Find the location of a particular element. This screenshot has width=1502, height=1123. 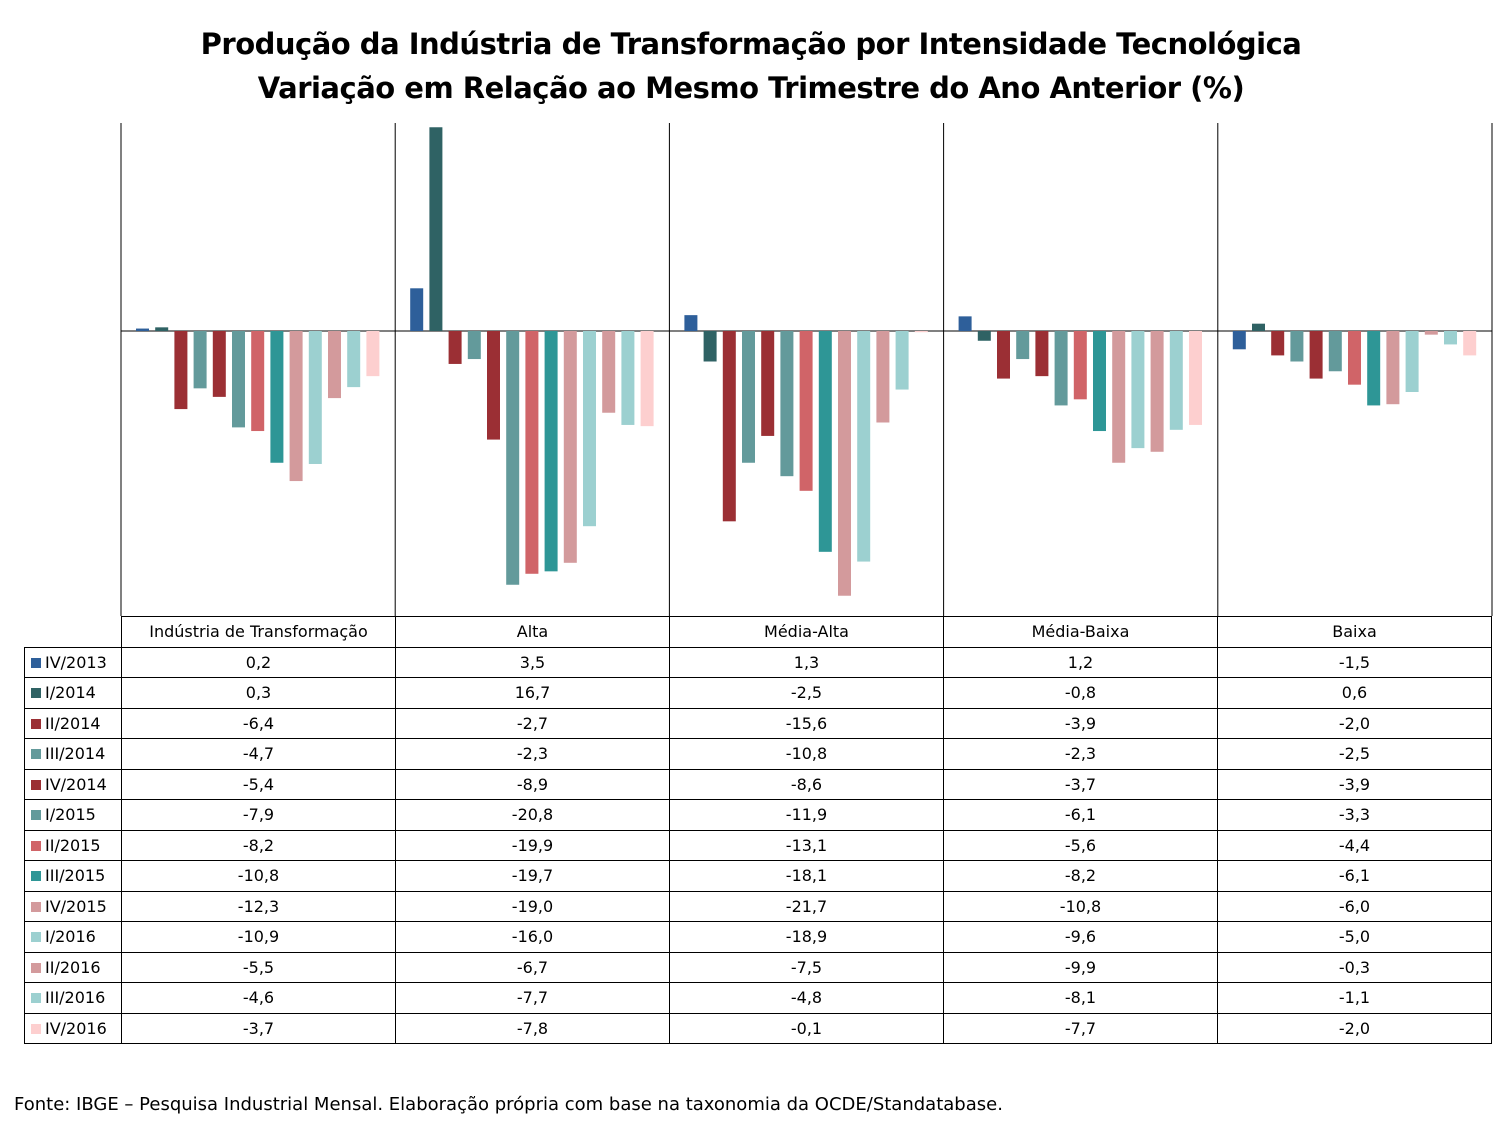

data-value: -8,6 is located at coordinates (806, 784).